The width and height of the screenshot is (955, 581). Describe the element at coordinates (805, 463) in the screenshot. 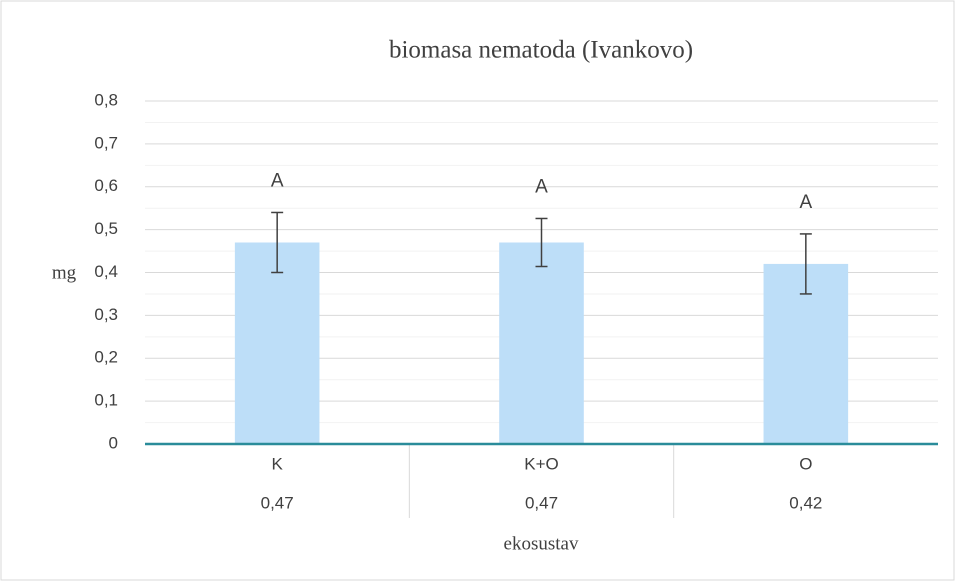

I see `x-tick-label: O` at that location.